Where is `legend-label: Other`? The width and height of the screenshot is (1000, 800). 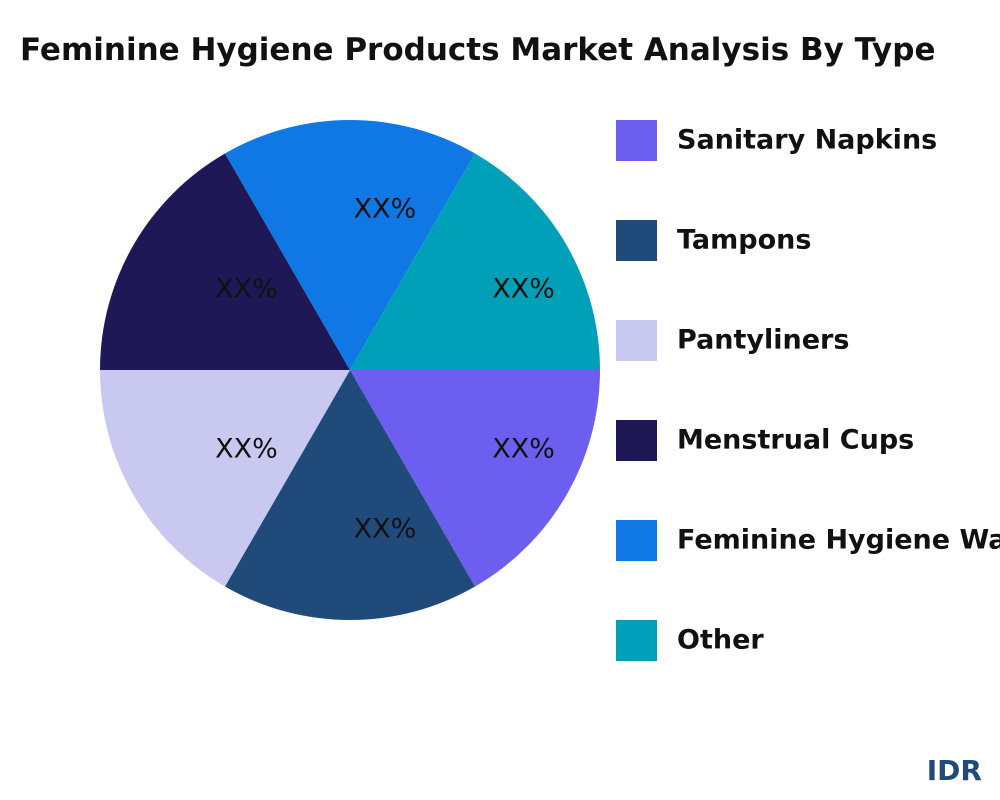
legend-label: Other is located at coordinates (720, 640).